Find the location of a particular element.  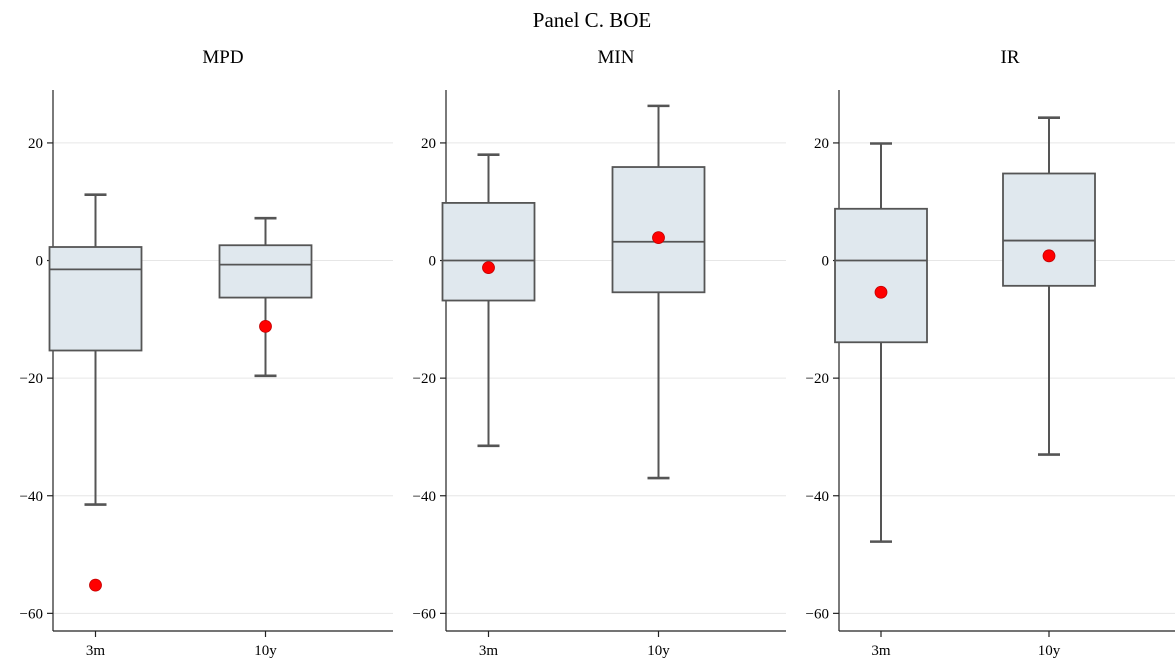

panel-title: MPD is located at coordinates (222, 57).